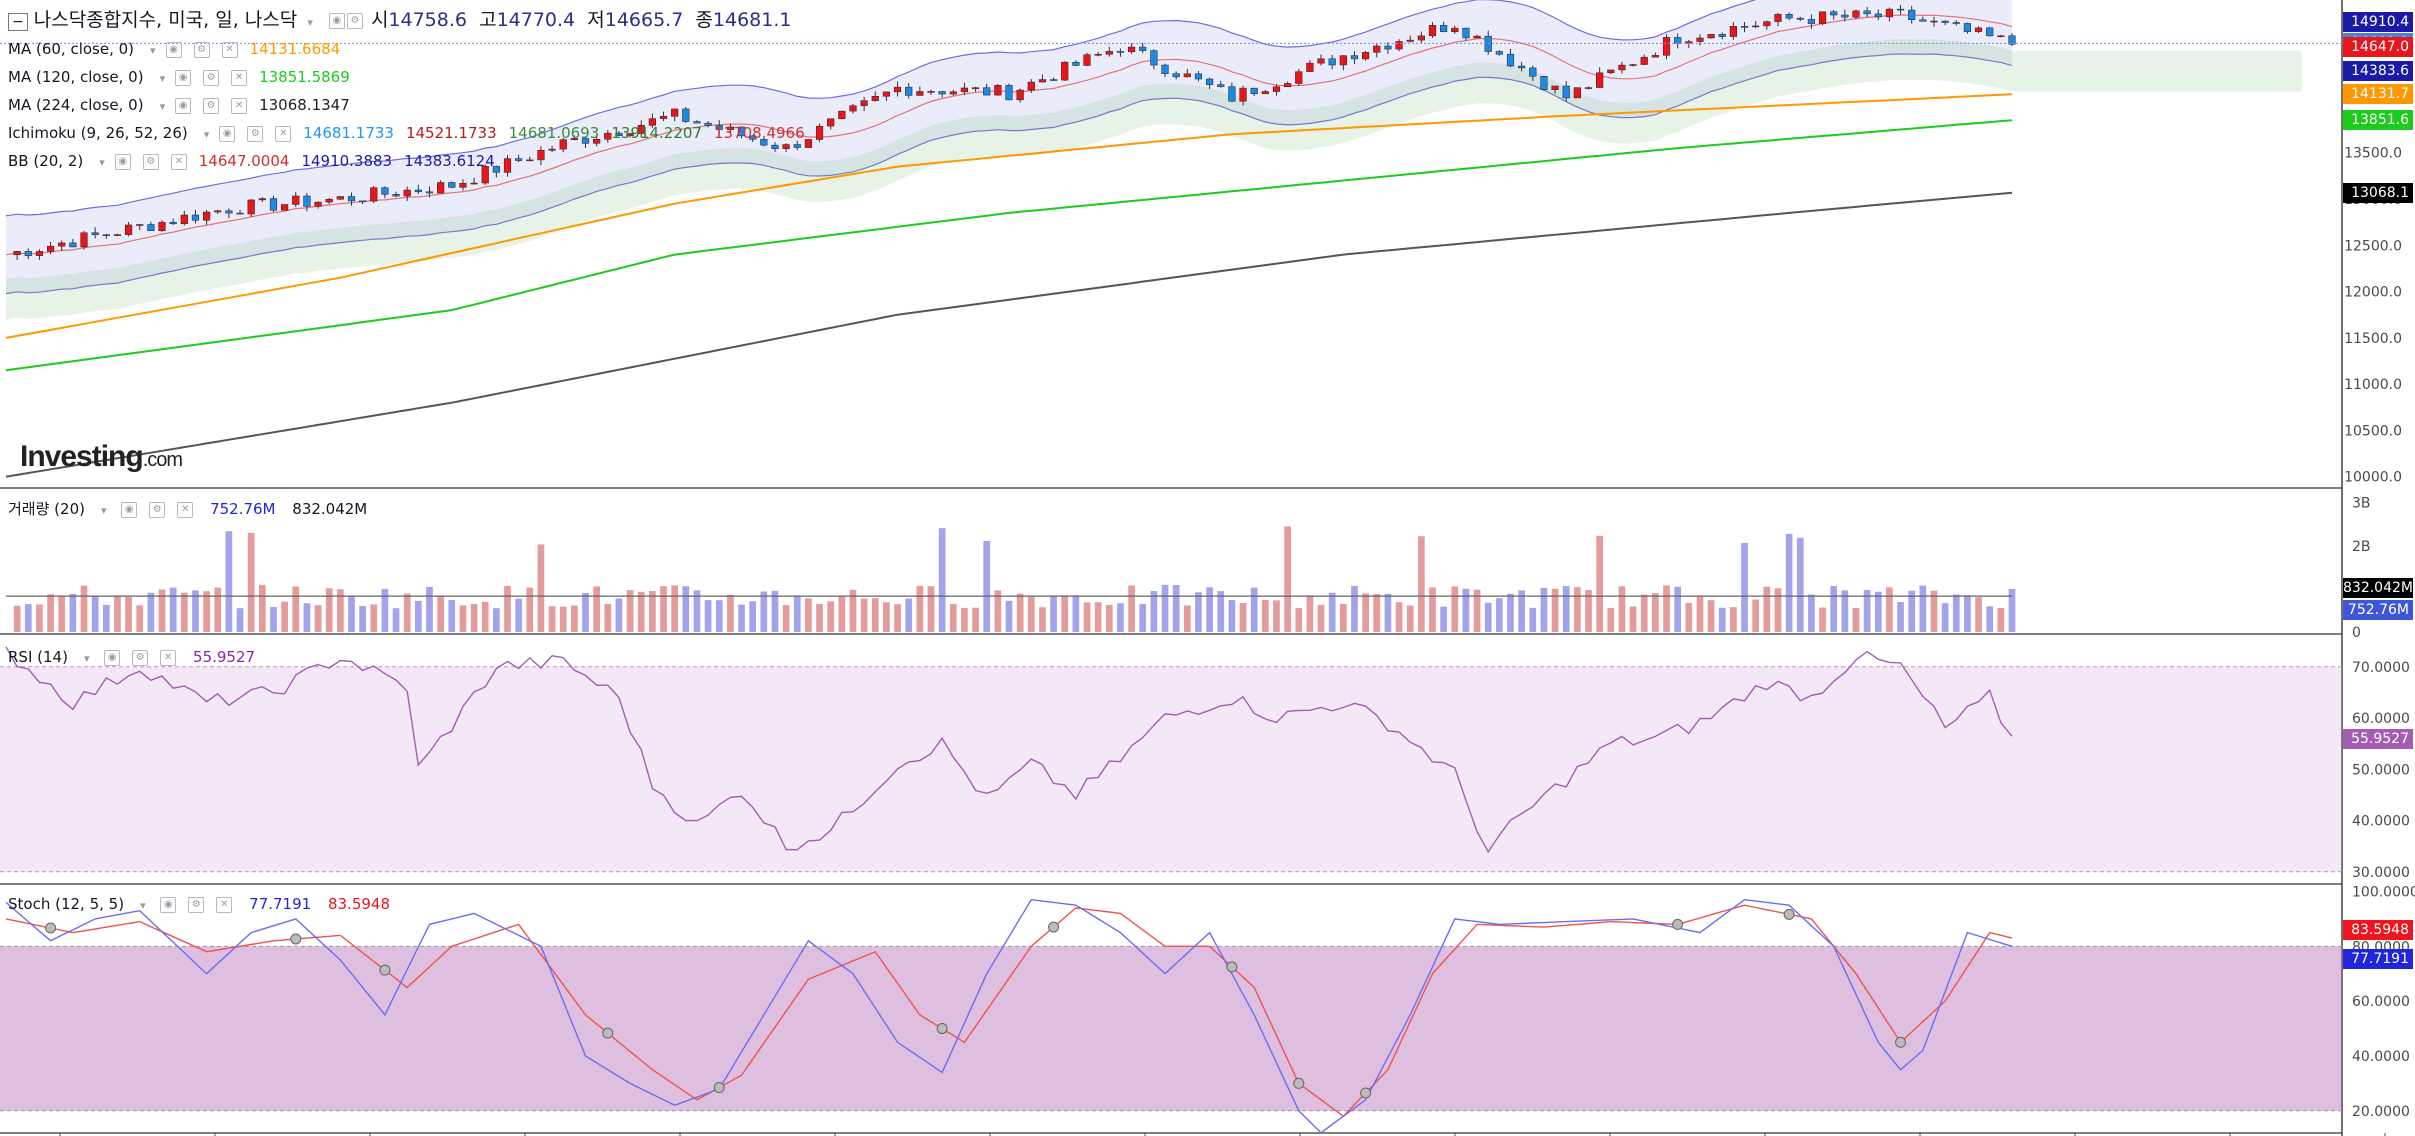  What do you see at coordinates (76, 105) in the screenshot?
I see `indicator-name: MA (224, close, 0)` at bounding box center [76, 105].